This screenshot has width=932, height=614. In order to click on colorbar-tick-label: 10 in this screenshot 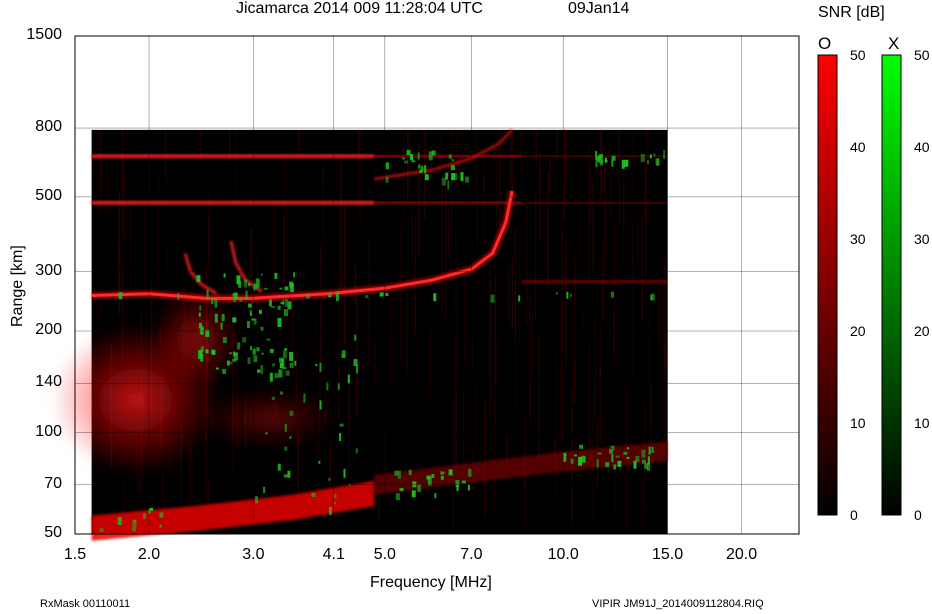, I will do `click(858, 423)`.